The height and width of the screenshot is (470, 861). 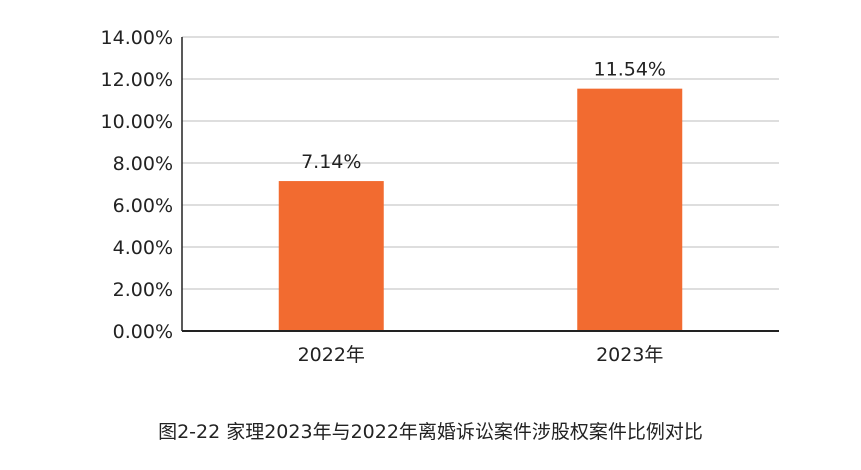 What do you see at coordinates (483, 116) in the screenshot?
I see `data-labels: 7.14% 11.54%` at bounding box center [483, 116].